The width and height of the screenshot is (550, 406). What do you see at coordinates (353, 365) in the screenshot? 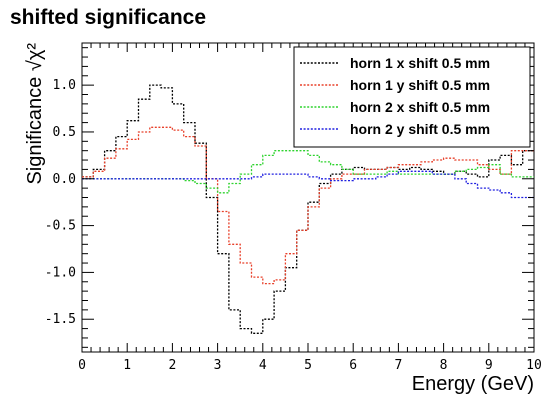
I see `x-tick-label: 6` at bounding box center [353, 365].